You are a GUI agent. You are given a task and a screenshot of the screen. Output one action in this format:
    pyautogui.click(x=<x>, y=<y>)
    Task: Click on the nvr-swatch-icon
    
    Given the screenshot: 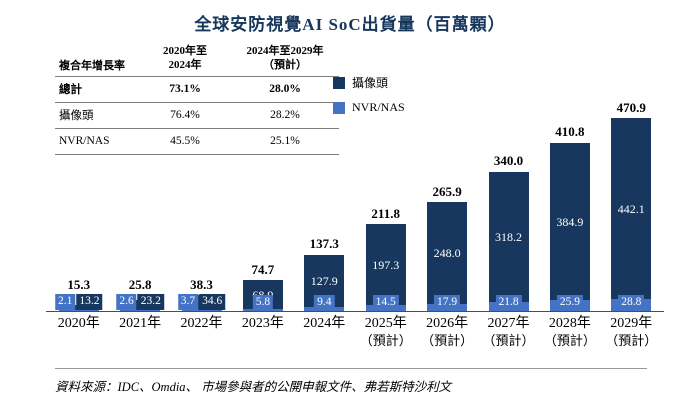 What is the action you would take?
    pyautogui.click(x=339, y=107)
    